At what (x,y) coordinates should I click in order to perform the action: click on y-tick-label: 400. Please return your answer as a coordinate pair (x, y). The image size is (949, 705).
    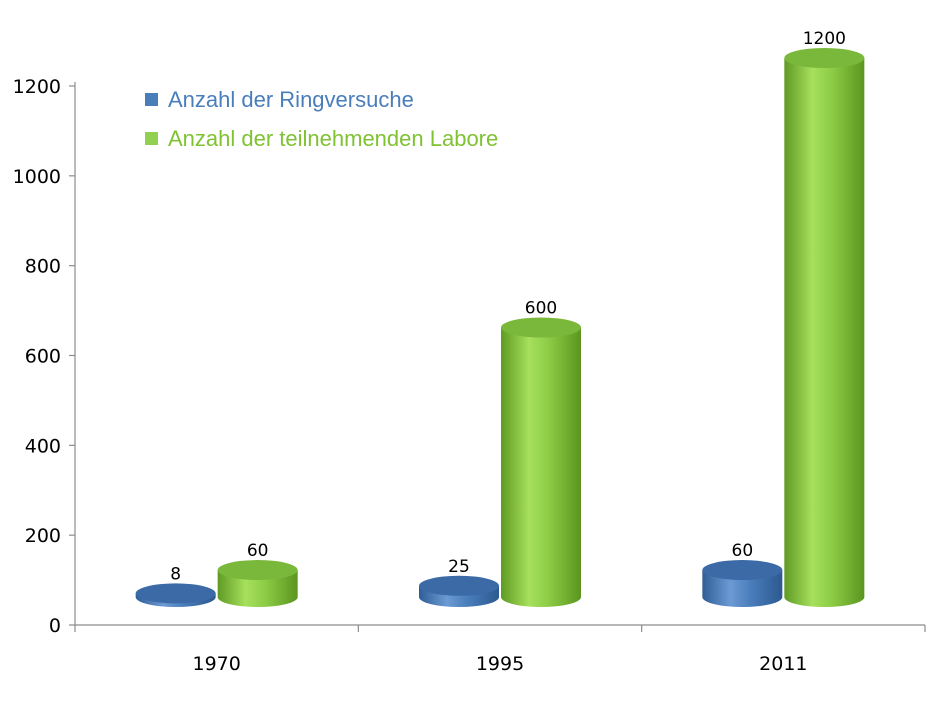
    Looking at the image, I should click on (43, 446).